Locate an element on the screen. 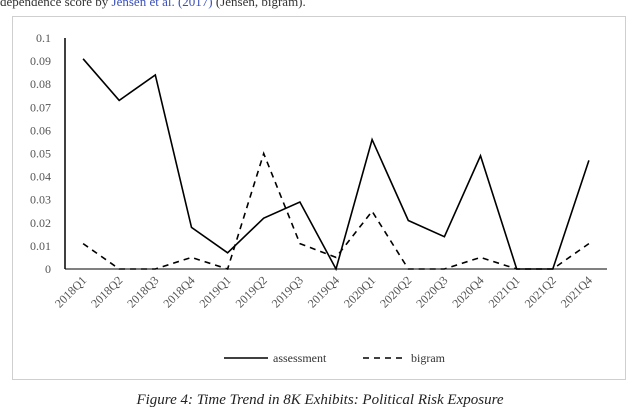 This screenshot has height=409, width=640. x-tick-label: 2018Q1 is located at coordinates (70, 291).